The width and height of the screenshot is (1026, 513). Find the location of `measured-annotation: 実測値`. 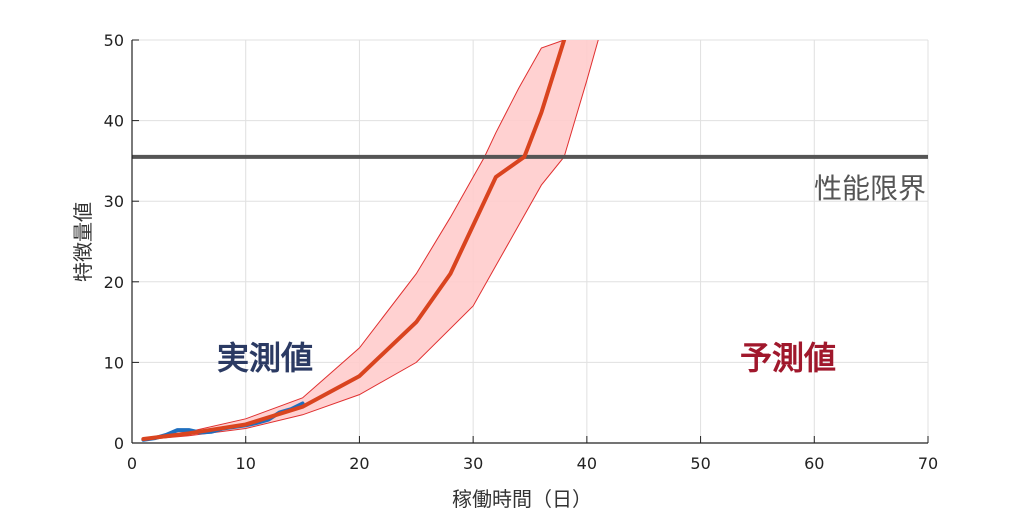

measured-annotation: 実測値 is located at coordinates (265, 358).